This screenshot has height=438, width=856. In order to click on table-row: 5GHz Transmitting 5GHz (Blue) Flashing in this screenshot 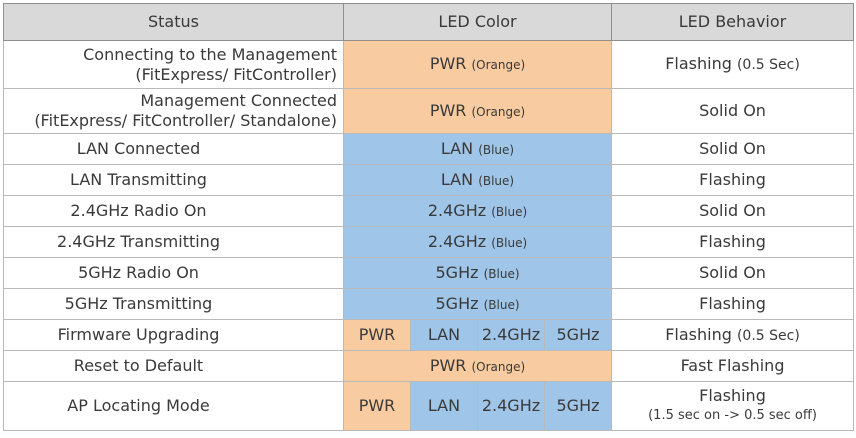, I will do `click(429, 304)`.